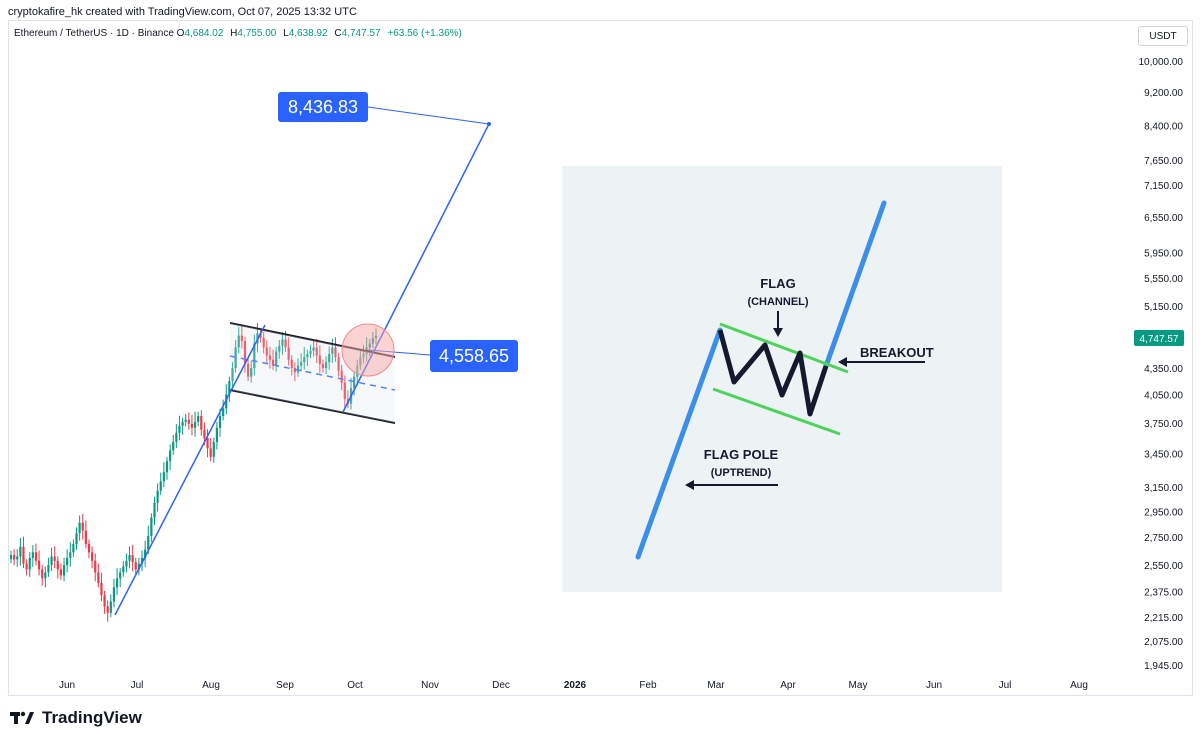  Describe the element at coordinates (648, 685) in the screenshot. I see `x-tick-label: Feb` at that location.